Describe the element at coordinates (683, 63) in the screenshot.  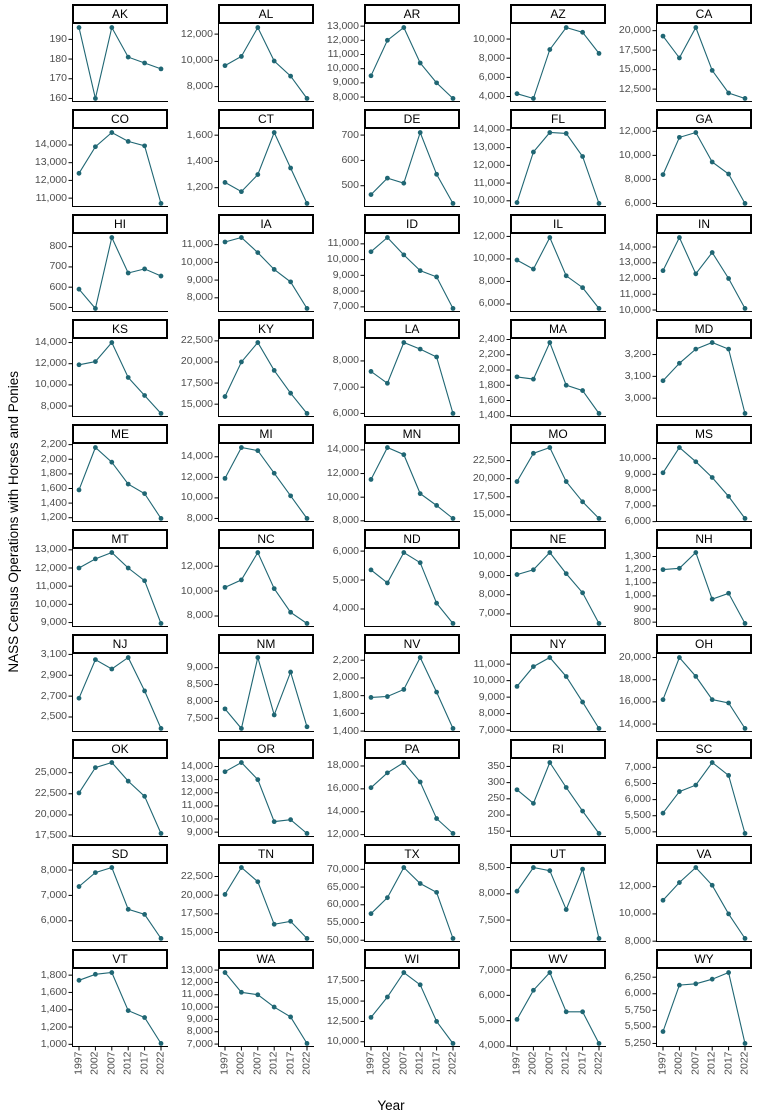
I see `facet-panel-row: 12,500 15,000 17,500 20,000` at that location.